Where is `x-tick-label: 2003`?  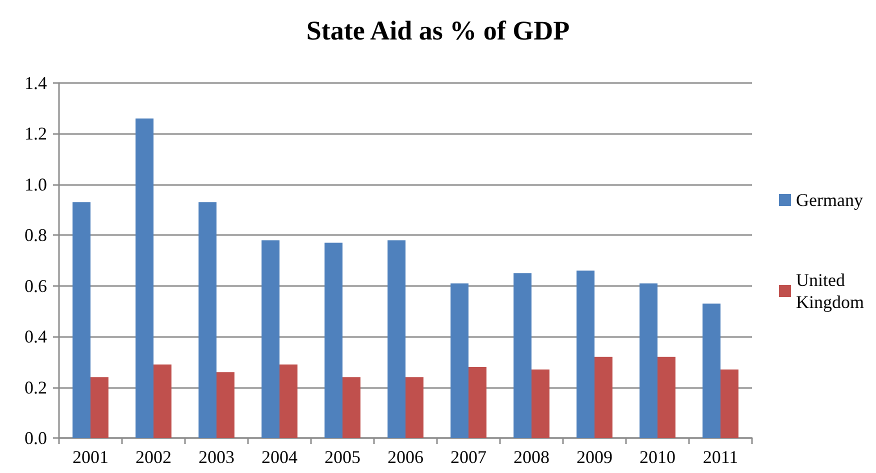
x-tick-label: 2003 is located at coordinates (216, 457).